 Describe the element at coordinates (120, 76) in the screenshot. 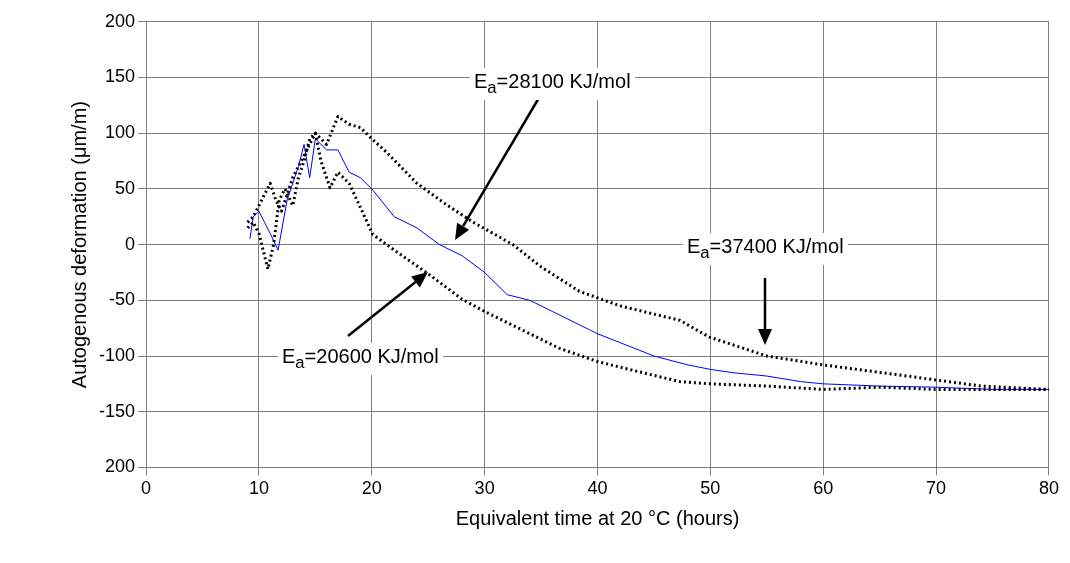

I see `y-tick-label: 150` at that location.